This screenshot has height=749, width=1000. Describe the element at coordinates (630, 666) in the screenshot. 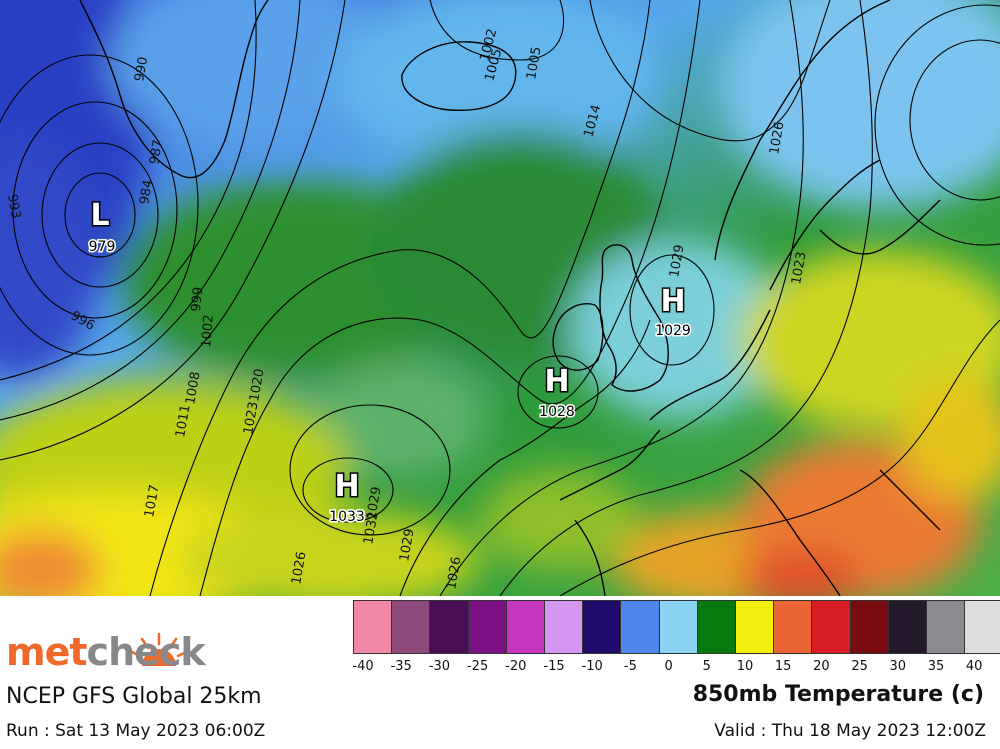

I see `legend-label: -5` at that location.